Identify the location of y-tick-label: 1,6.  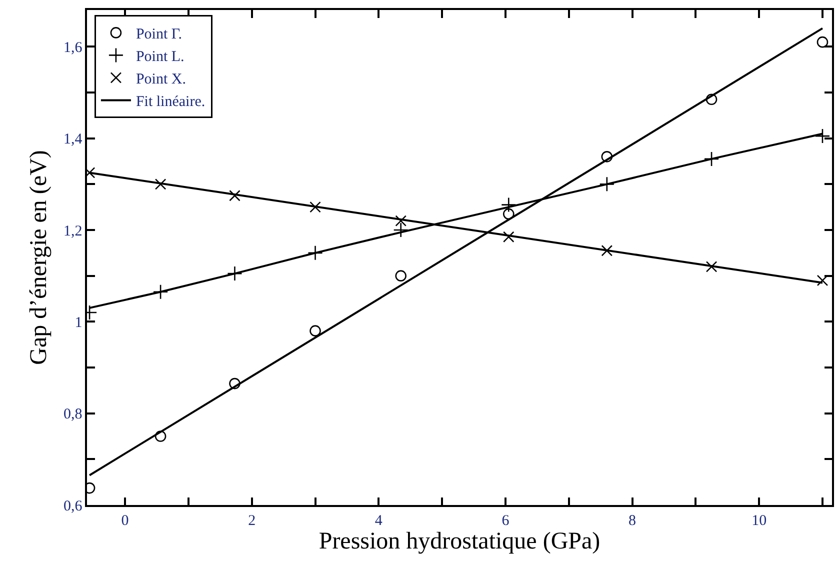
(73, 48).